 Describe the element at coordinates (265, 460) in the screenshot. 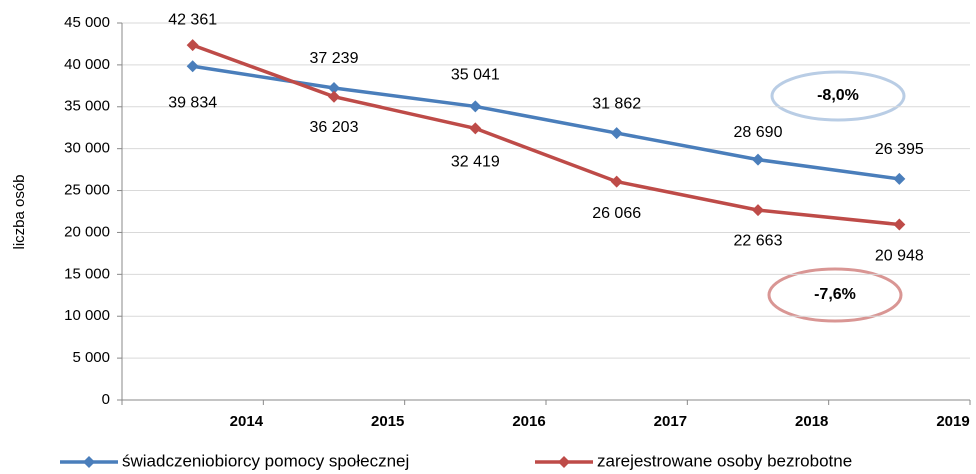

I see `legend-label: świadczeniobiorcy pomocy społecznej` at that location.